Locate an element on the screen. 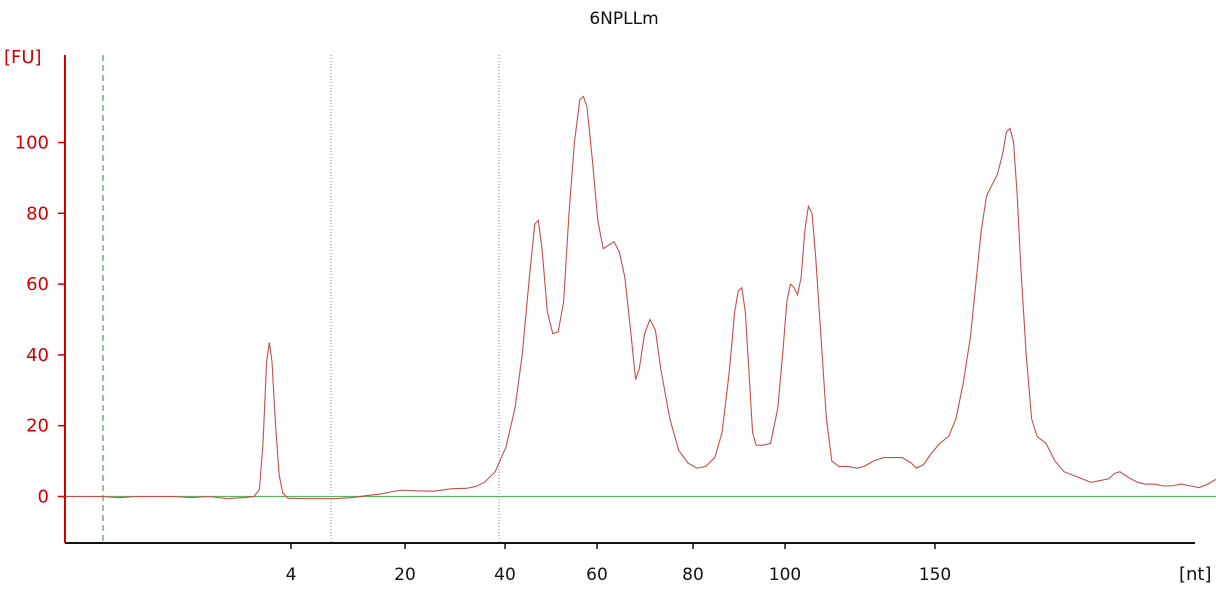 This screenshot has width=1216, height=590. x-tick-label: 150 is located at coordinates (935, 575).